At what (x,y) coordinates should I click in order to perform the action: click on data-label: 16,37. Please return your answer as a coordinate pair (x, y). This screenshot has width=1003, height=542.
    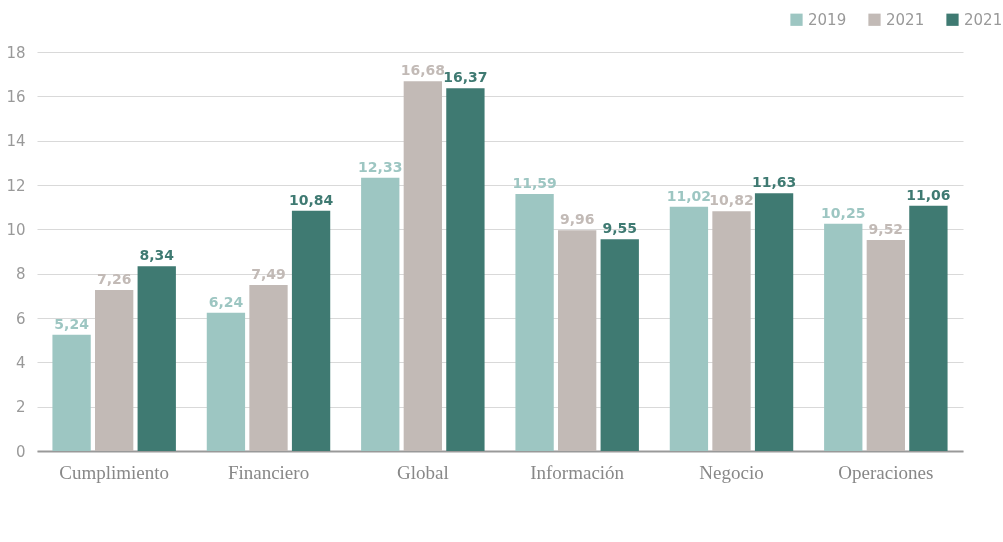
    Looking at the image, I should click on (465, 77).